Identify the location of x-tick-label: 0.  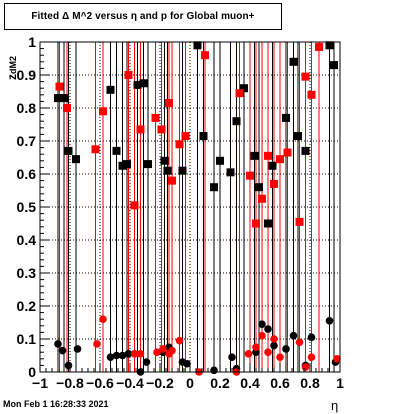
(190, 383).